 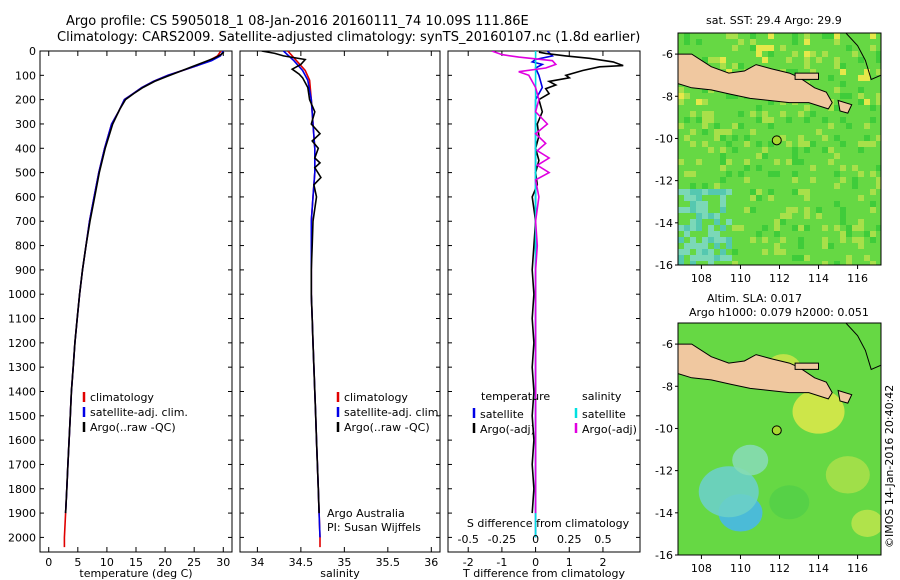 What do you see at coordinates (25, 148) in the screenshot?
I see `depth-tick-label: 400` at bounding box center [25, 148].